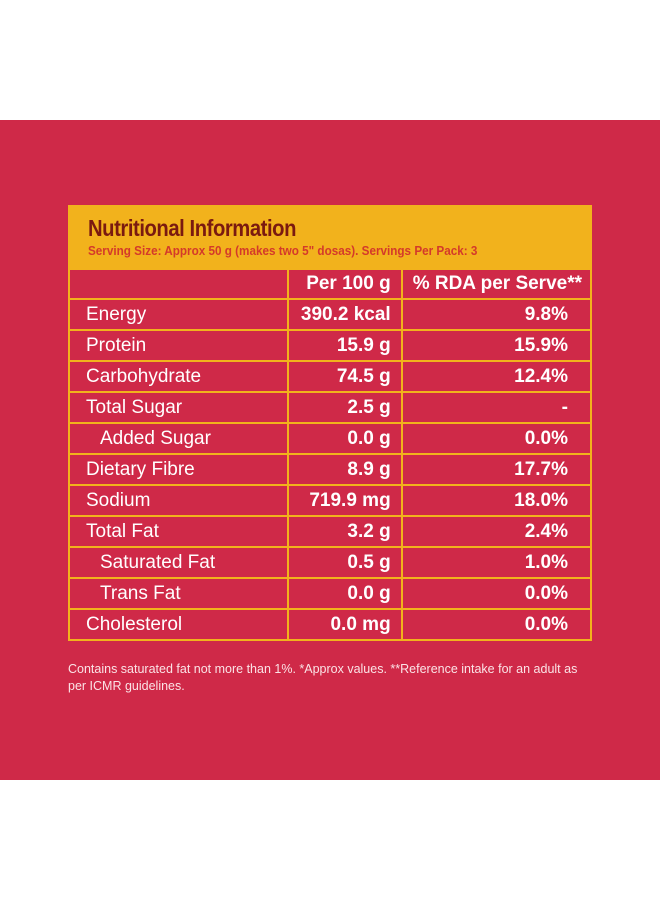 The width and height of the screenshot is (660, 900). Describe the element at coordinates (180, 562) in the screenshot. I see `nutrient-name: Saturated Fat` at that location.